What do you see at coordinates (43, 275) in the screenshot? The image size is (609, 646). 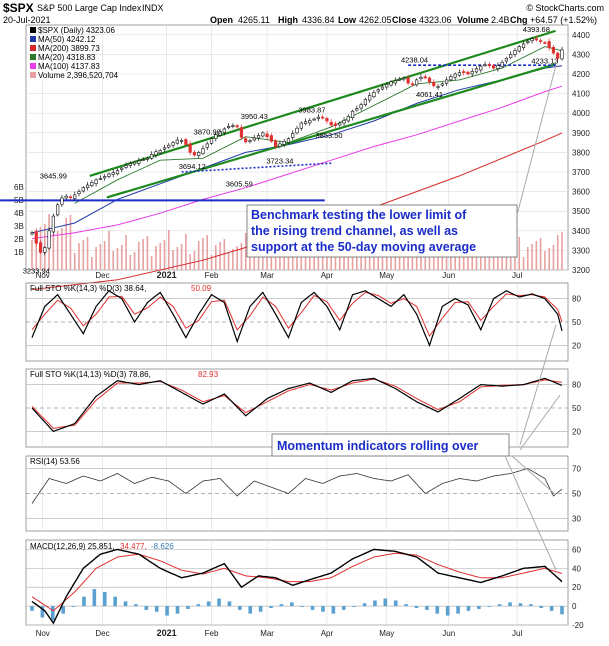 I see `month-label: Nov` at bounding box center [43, 275].